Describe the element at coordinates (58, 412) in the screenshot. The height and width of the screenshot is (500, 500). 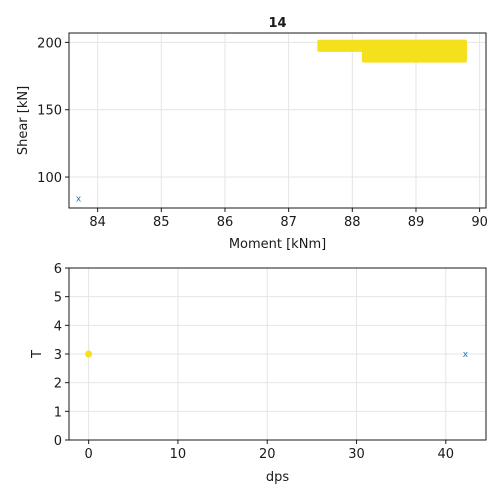
I see `y-tick-label: 1` at that location.